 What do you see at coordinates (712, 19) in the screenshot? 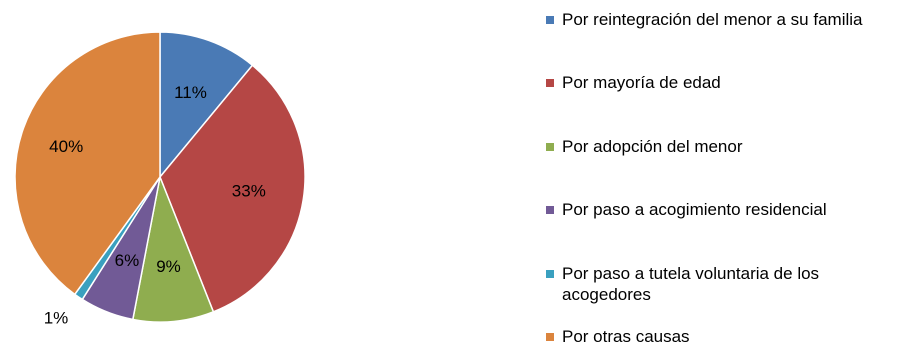
I see `legend-label: Por reintegración del menor a su familia` at bounding box center [712, 19].